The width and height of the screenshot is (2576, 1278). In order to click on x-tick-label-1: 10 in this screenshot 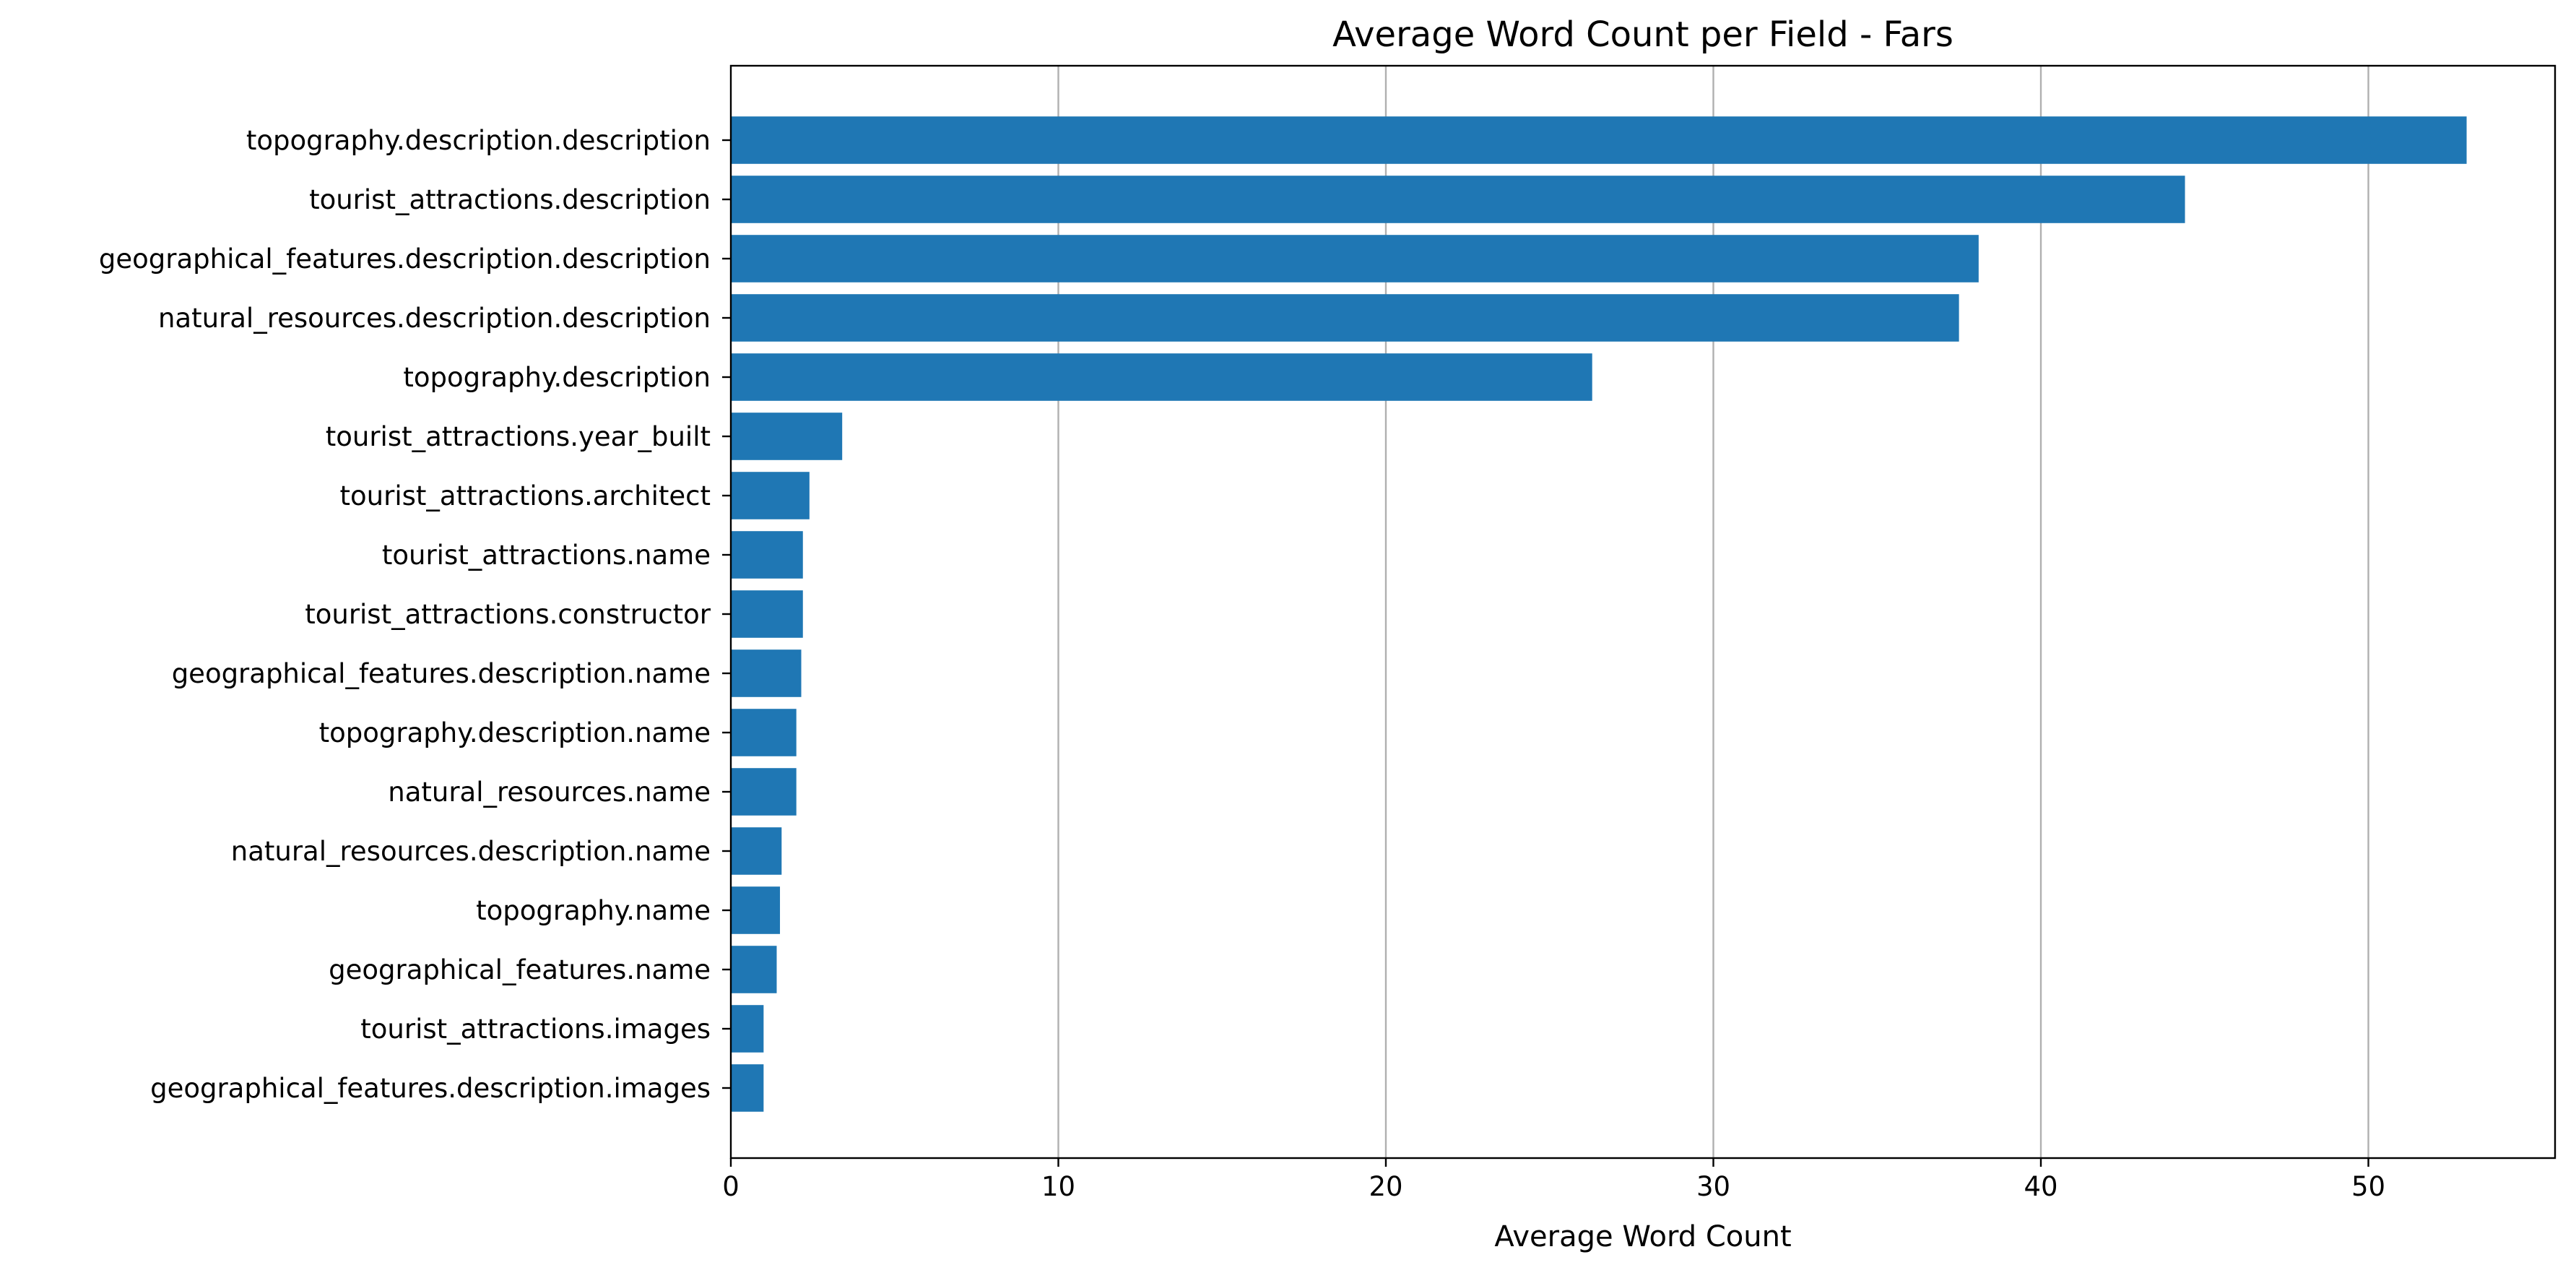, I will do `click(1058, 1186)`.